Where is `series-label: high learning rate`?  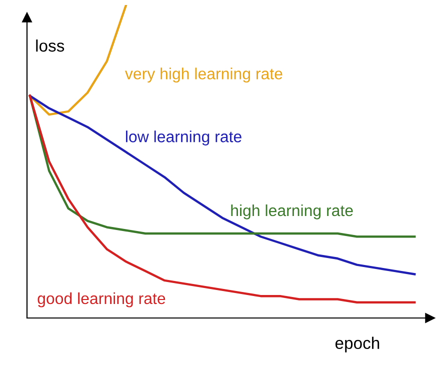 series-label: high learning rate is located at coordinates (292, 212).